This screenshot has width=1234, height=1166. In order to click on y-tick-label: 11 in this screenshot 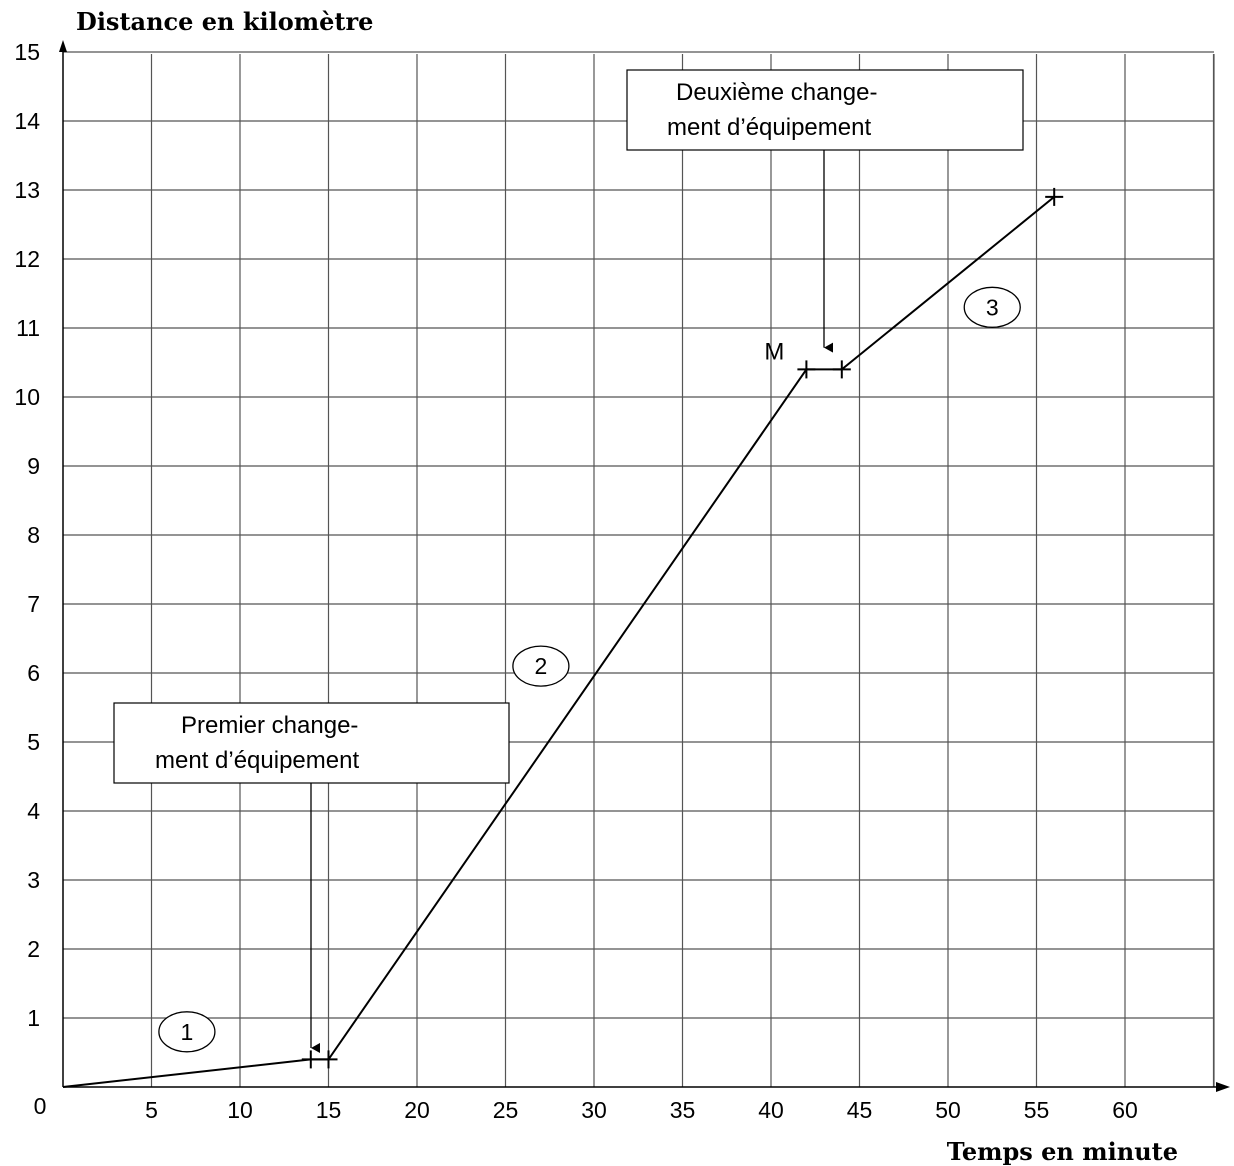, I will do `click(28, 328)`.